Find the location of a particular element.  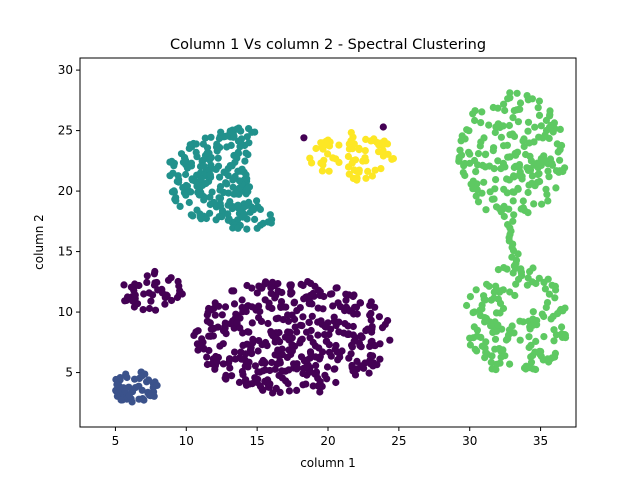

y-tick-label: 30 is located at coordinates (65, 70).